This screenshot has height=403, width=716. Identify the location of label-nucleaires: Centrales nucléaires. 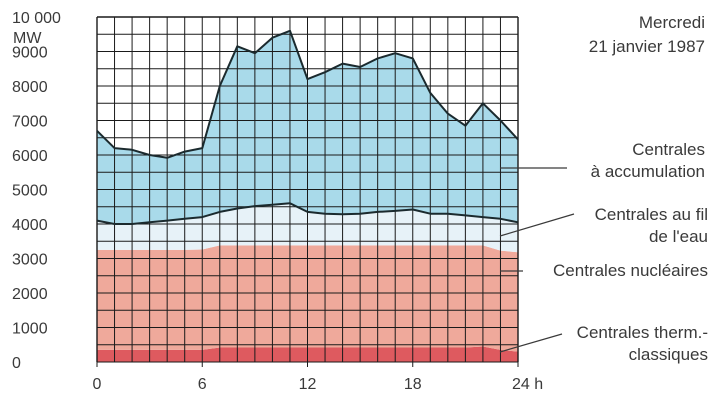
(604, 270).